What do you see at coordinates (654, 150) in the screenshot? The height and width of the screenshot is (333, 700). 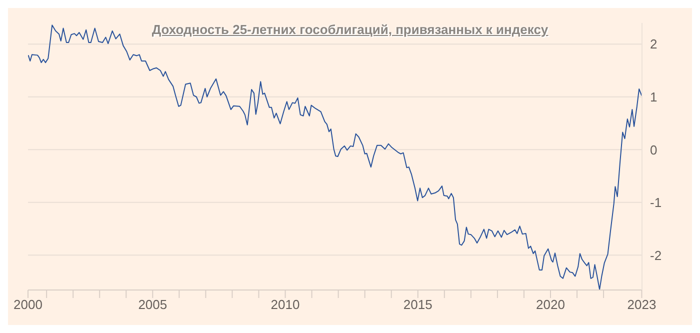 I see `y-tick-label: 0` at bounding box center [654, 150].